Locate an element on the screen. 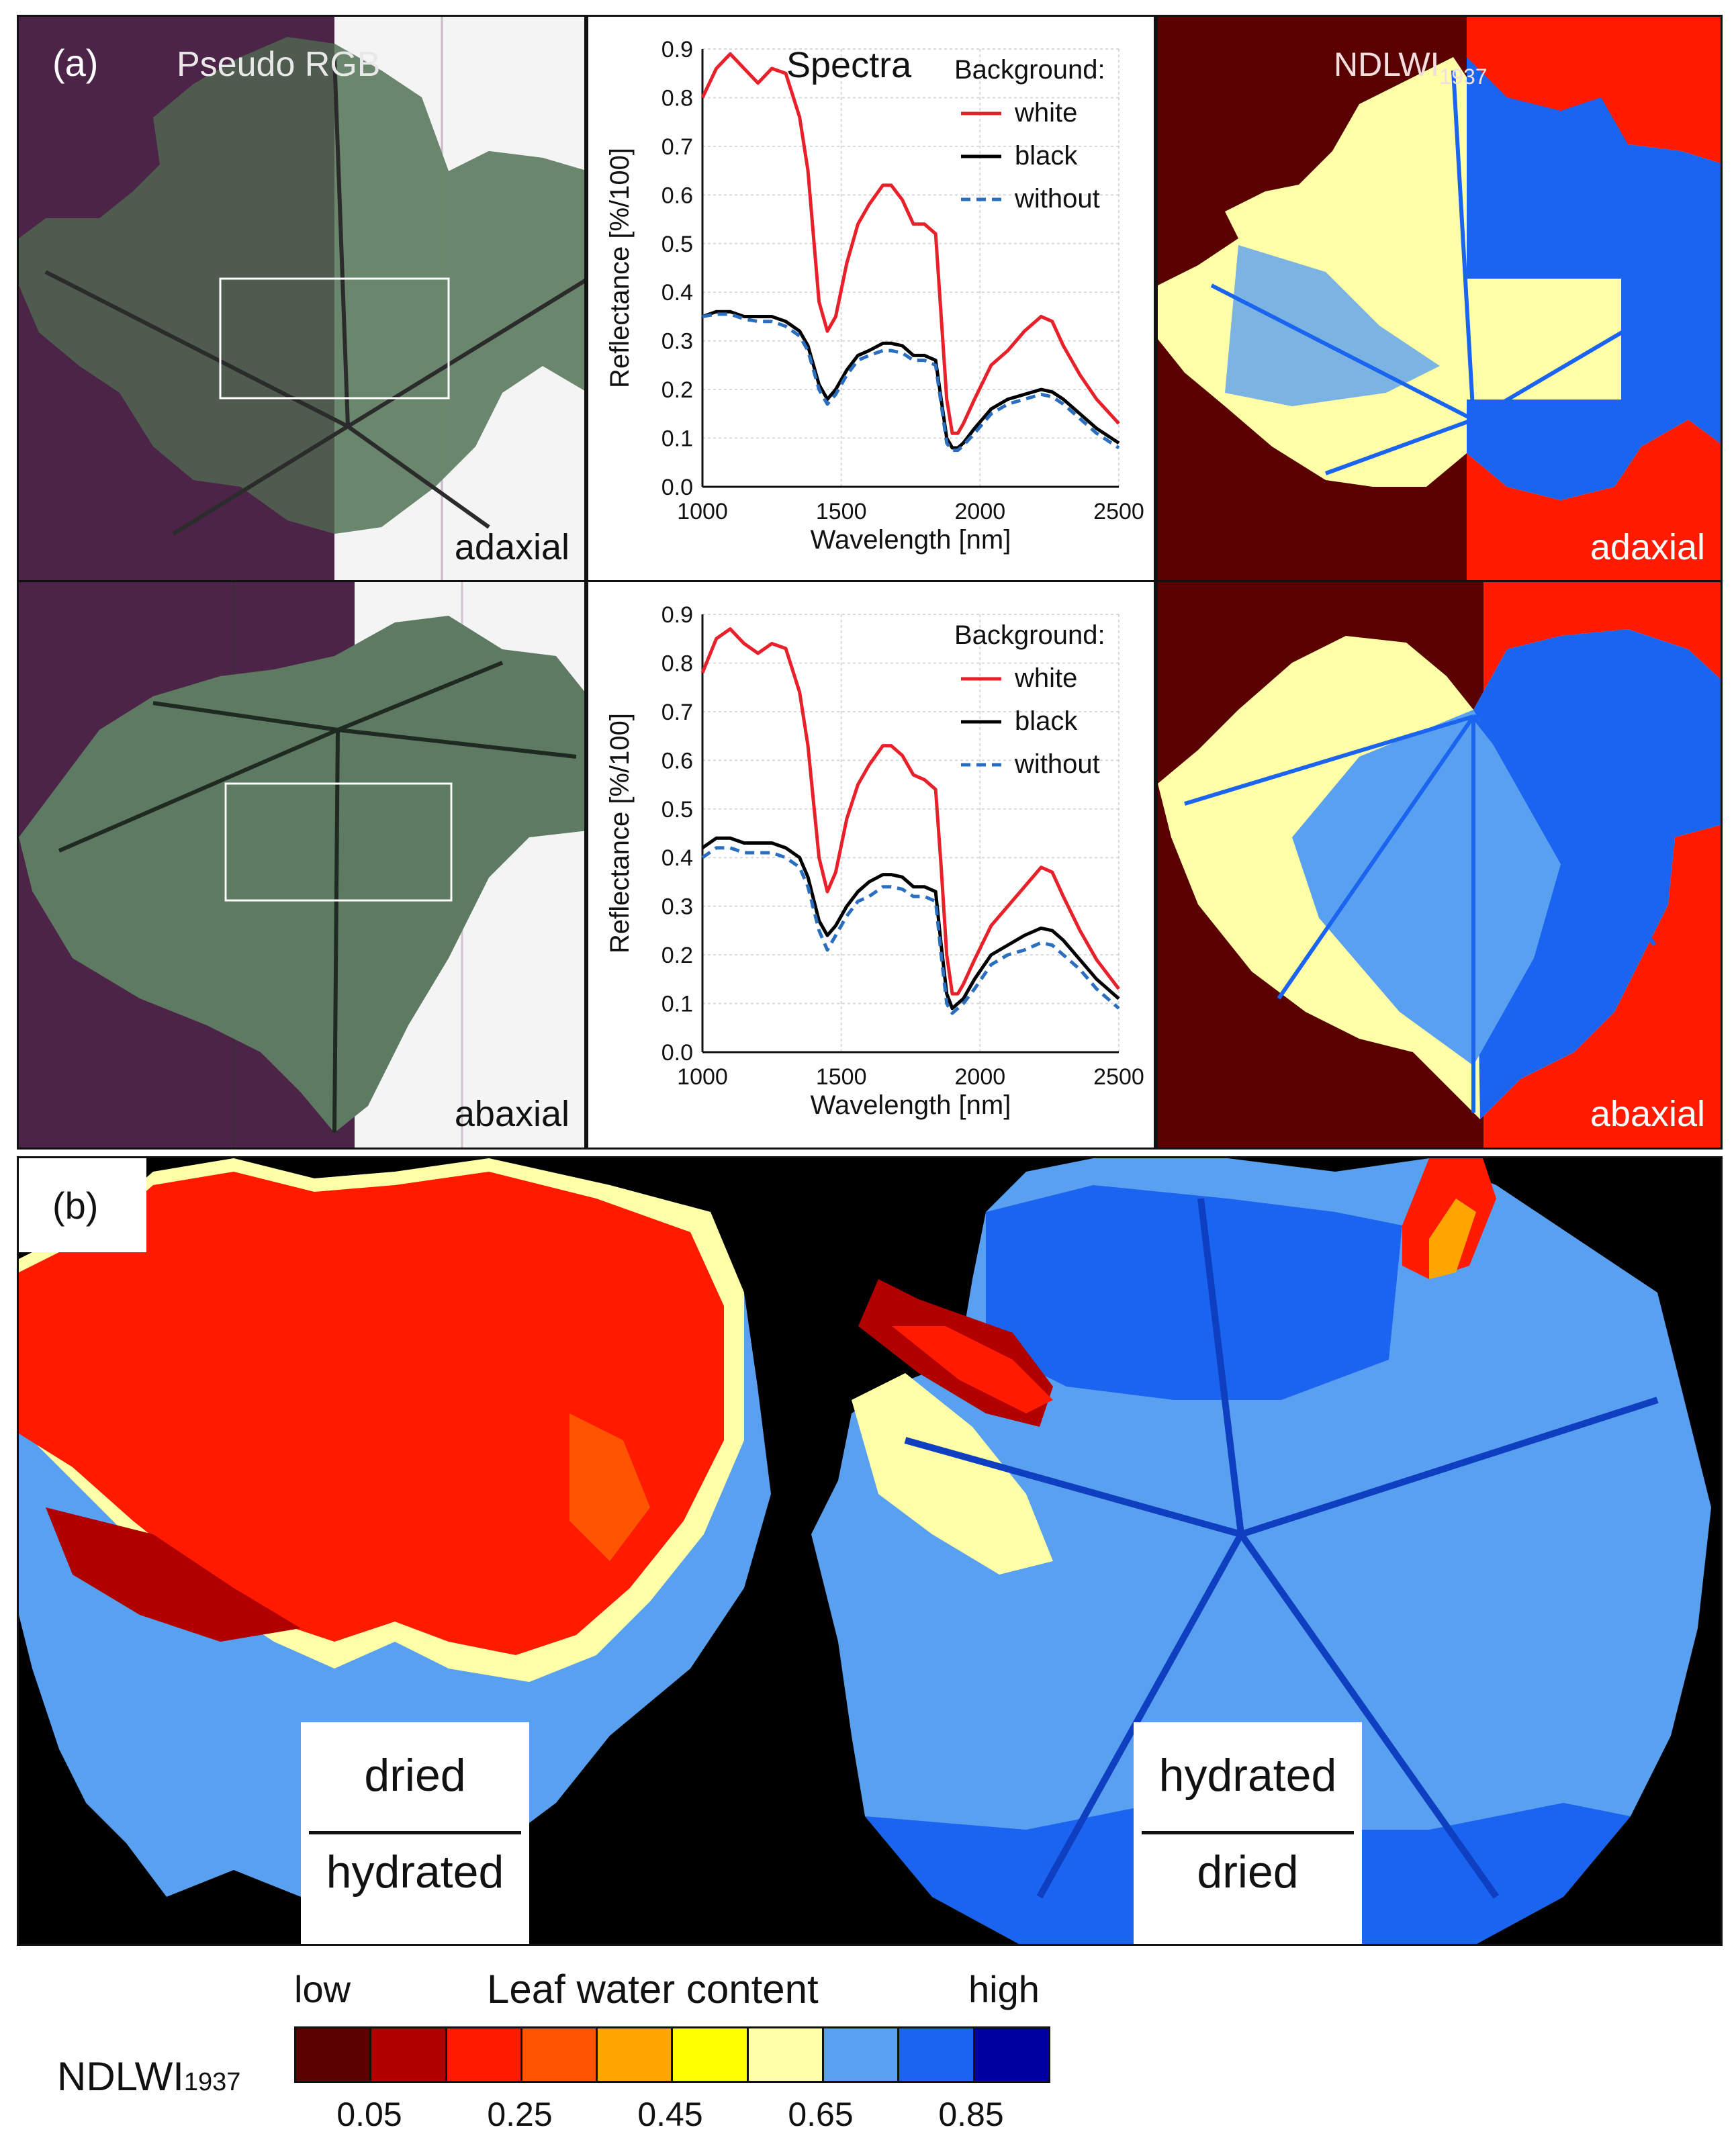 This screenshot has width=1736, height=2152. leaf-abaxial-ndlwi: abaxial is located at coordinates (1439, 865).